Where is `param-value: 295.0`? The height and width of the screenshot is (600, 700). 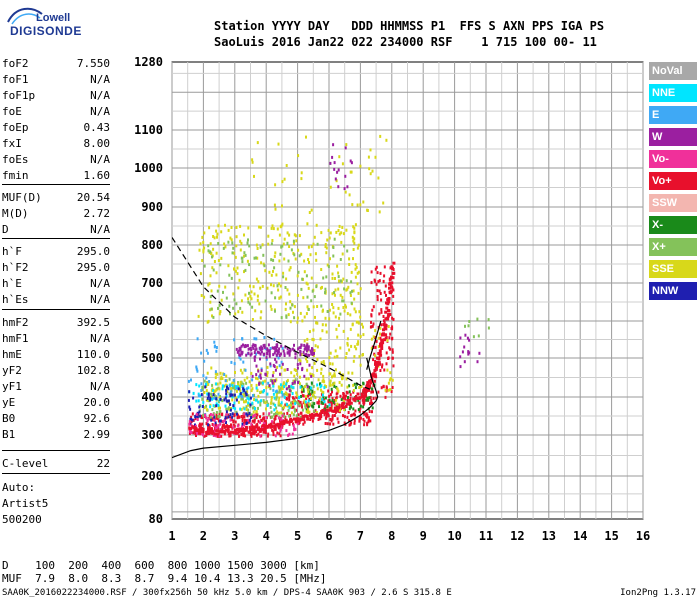
param-value: 295.0 is located at coordinates (93, 251).